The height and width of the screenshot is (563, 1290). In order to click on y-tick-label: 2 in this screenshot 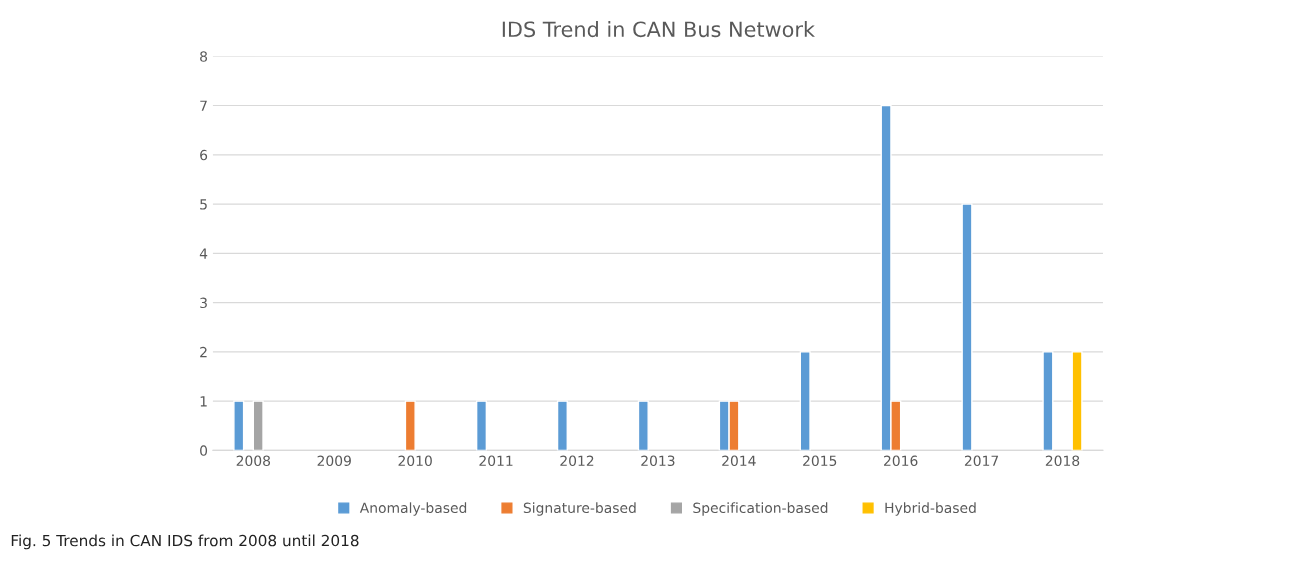, I will do `click(203, 352)`.